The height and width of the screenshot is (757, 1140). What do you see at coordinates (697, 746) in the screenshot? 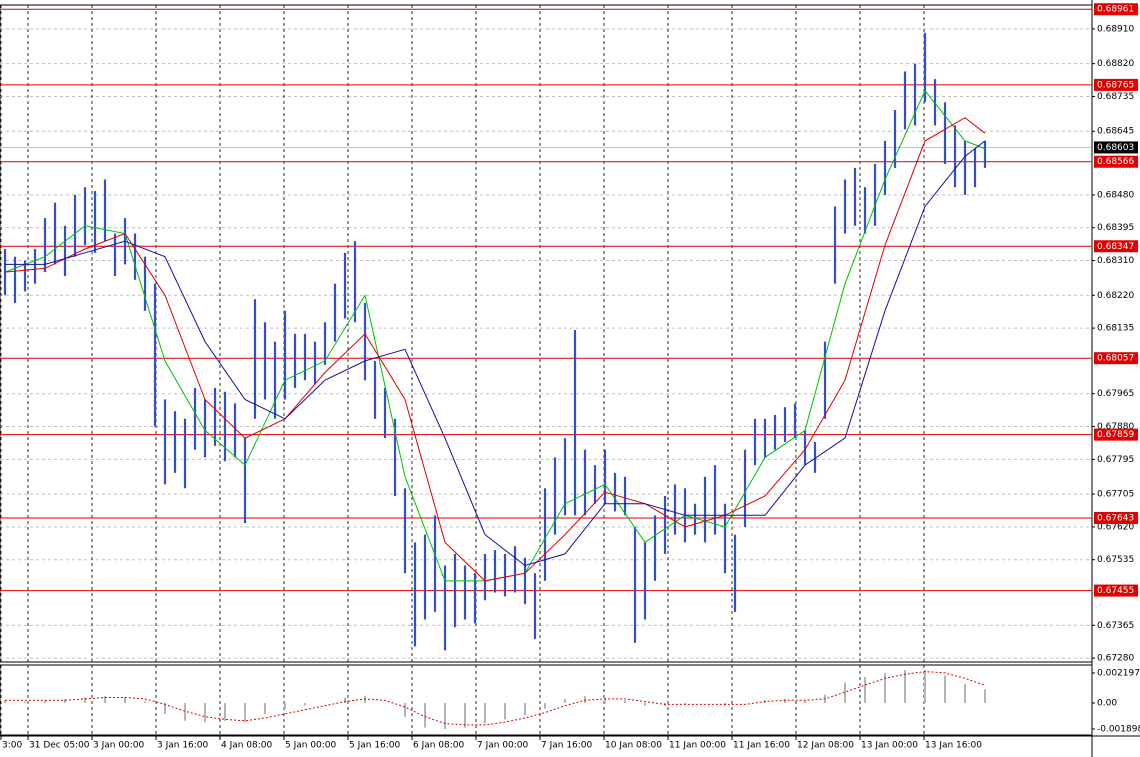
I see `x-tick-label: 11 Jan 00:00` at bounding box center [697, 746].